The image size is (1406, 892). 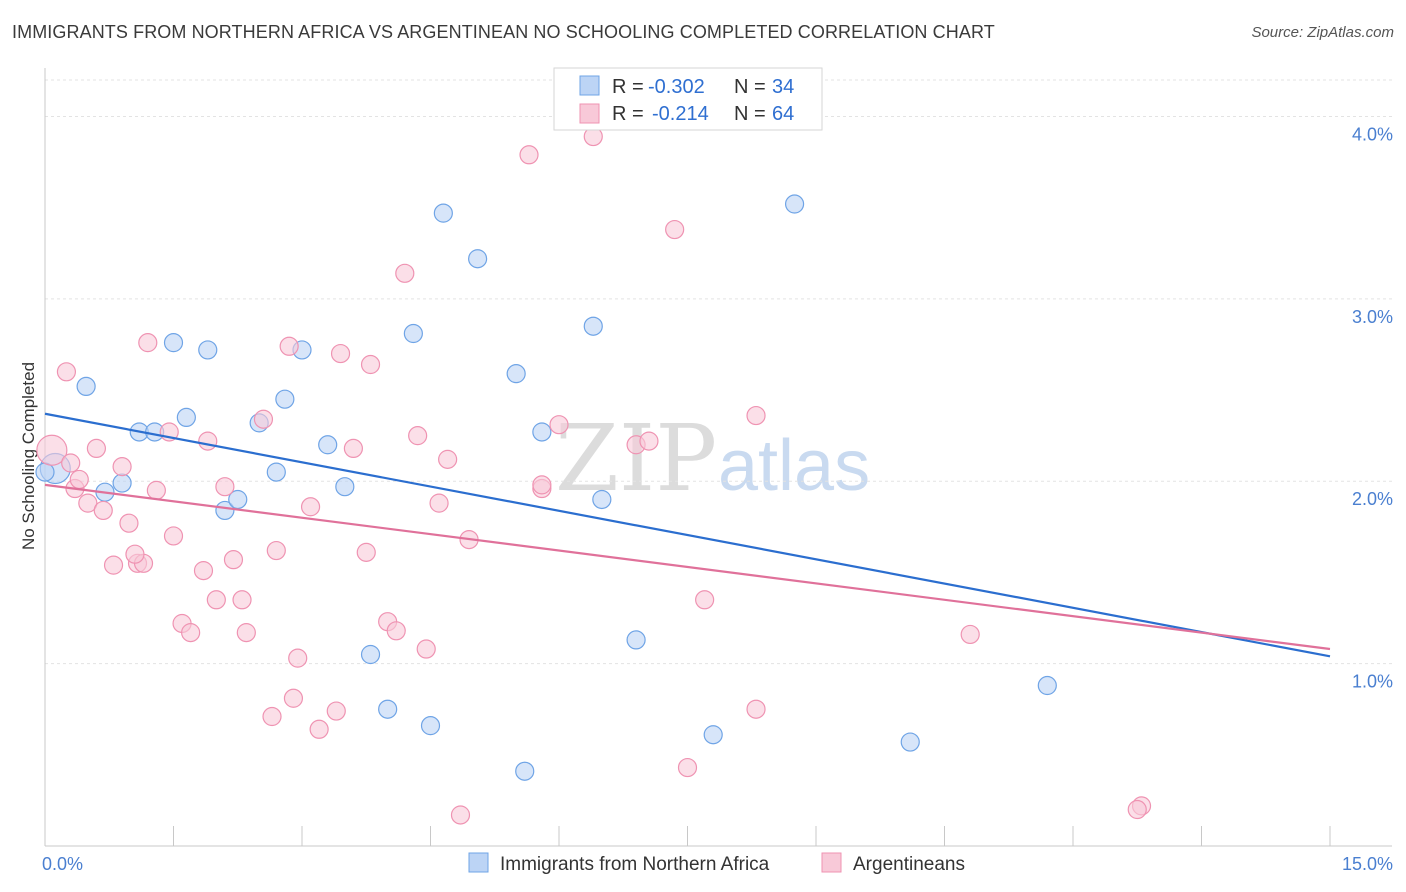 I want to click on stats-r-label-2: R =, so click(x=628, y=114).